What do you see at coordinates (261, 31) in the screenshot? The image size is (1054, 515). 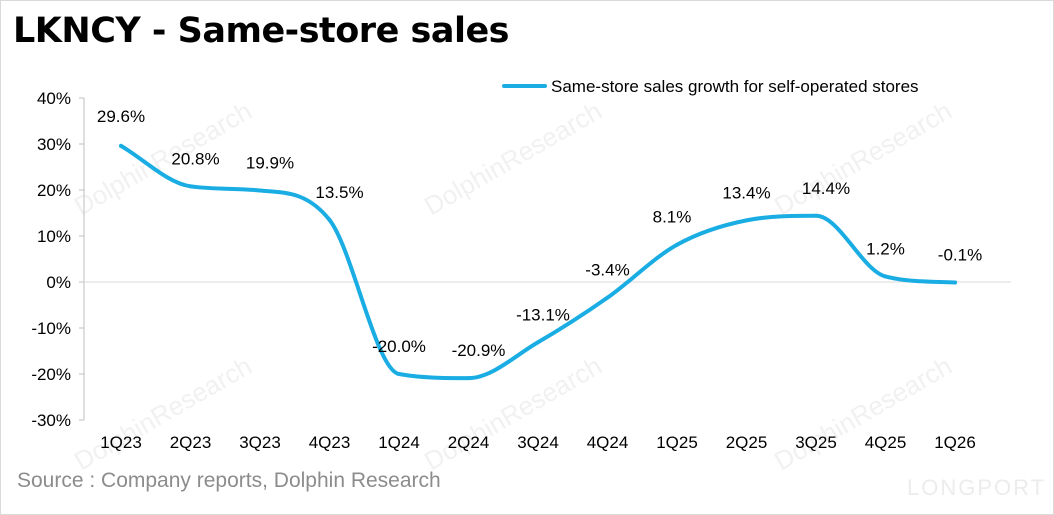 I see `chart-title: LKNCY - Same-store sales` at bounding box center [261, 31].